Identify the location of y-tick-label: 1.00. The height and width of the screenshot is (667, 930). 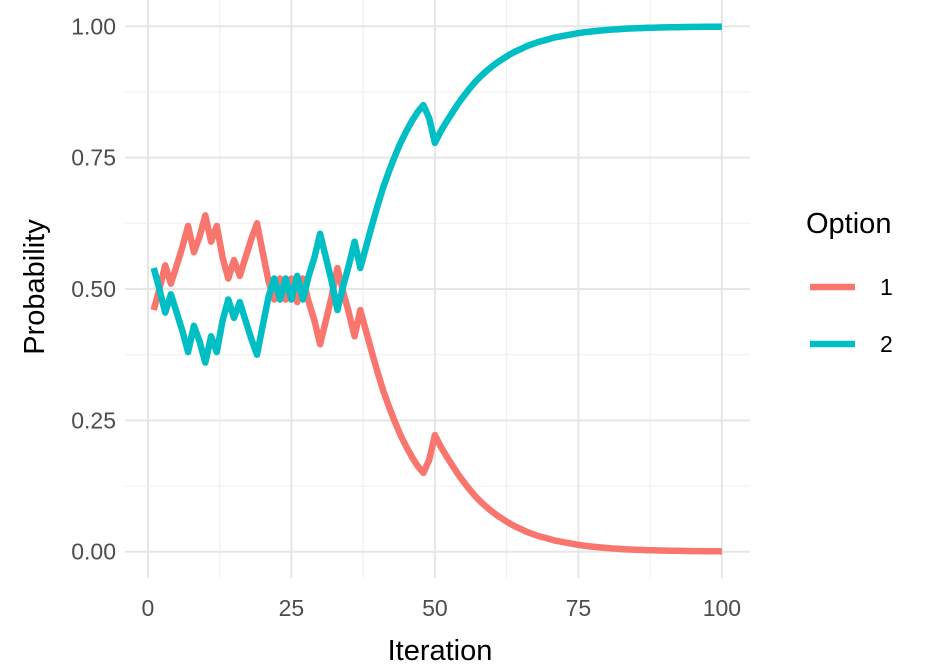
(93, 26).